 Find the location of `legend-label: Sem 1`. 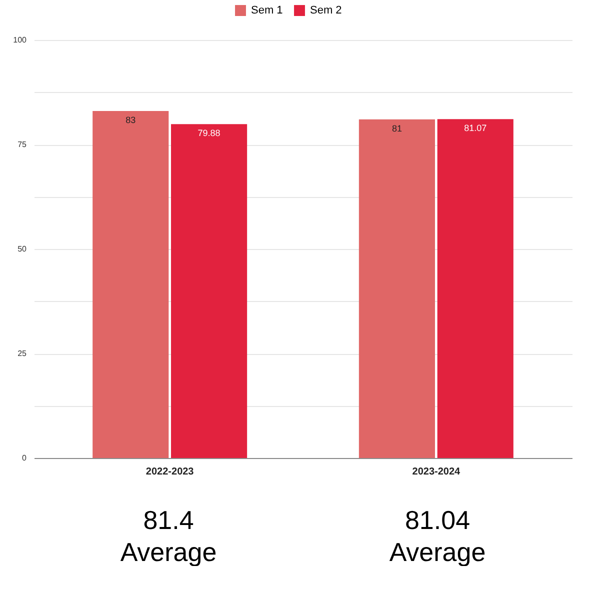

legend-label: Sem 1 is located at coordinates (267, 10).